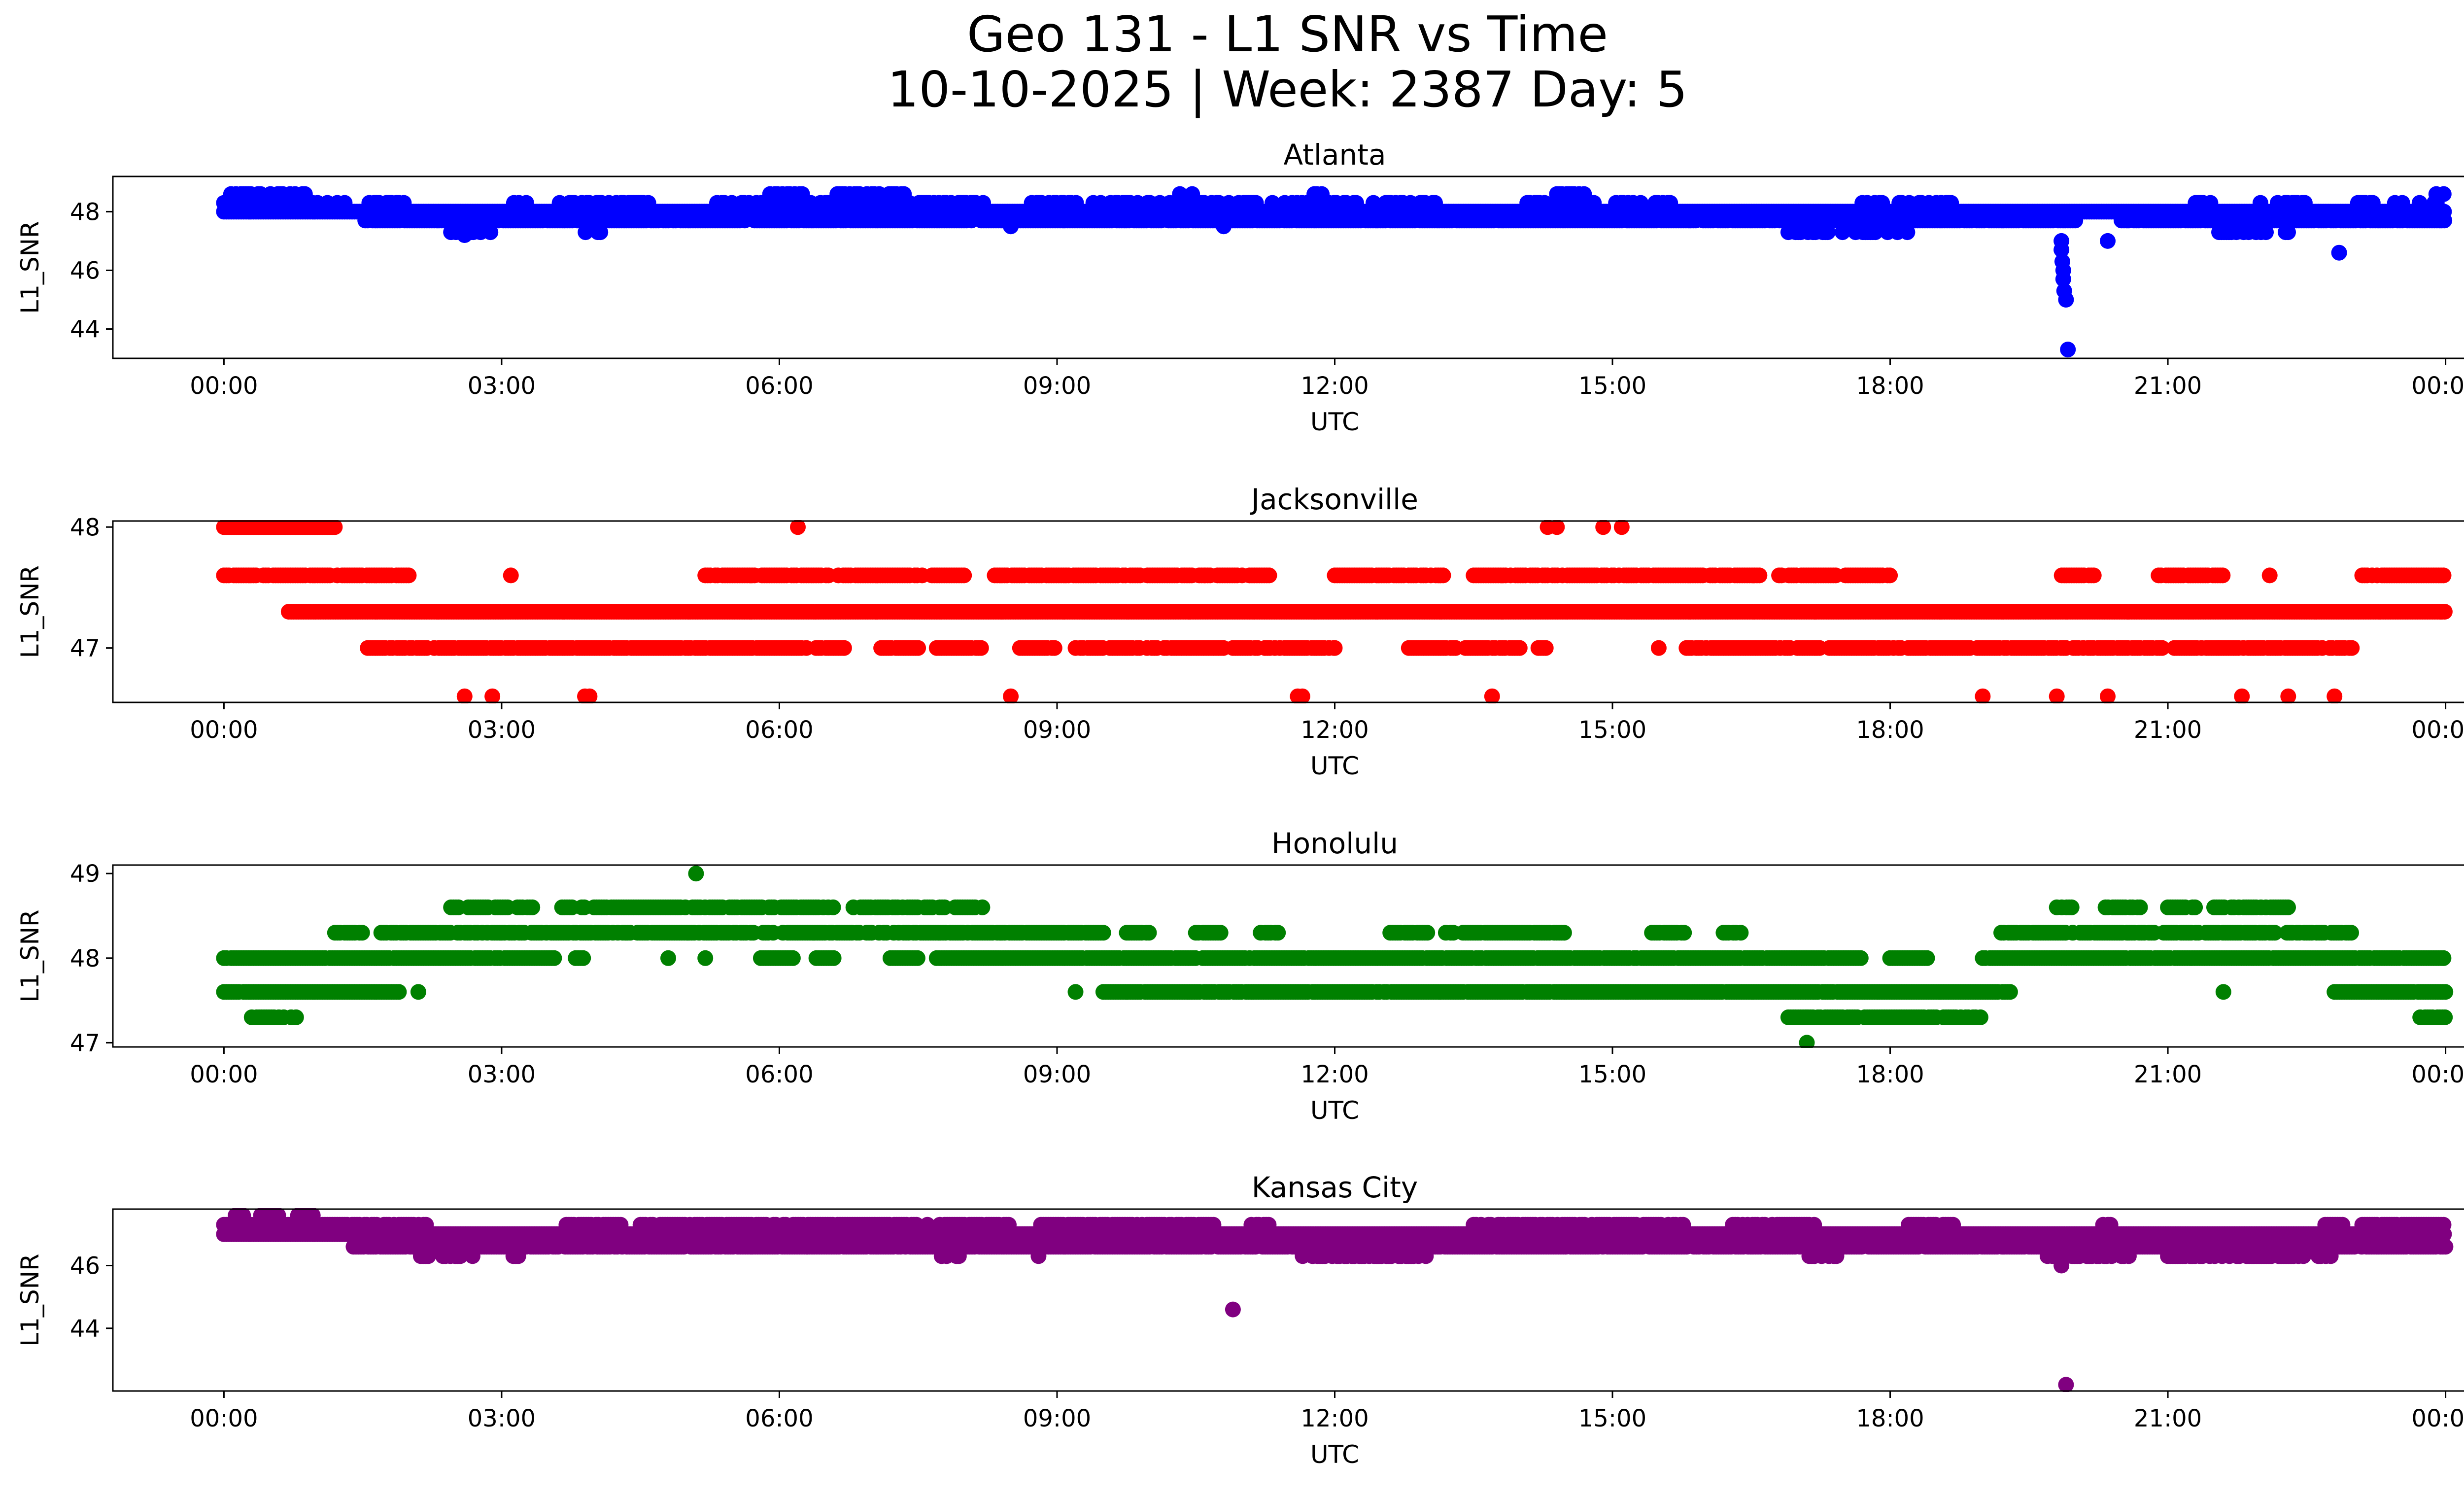 The image size is (2464, 1495). Describe the element at coordinates (1890, 386) in the screenshot. I see `atlanta-x-tick-label: 18:00` at that location.